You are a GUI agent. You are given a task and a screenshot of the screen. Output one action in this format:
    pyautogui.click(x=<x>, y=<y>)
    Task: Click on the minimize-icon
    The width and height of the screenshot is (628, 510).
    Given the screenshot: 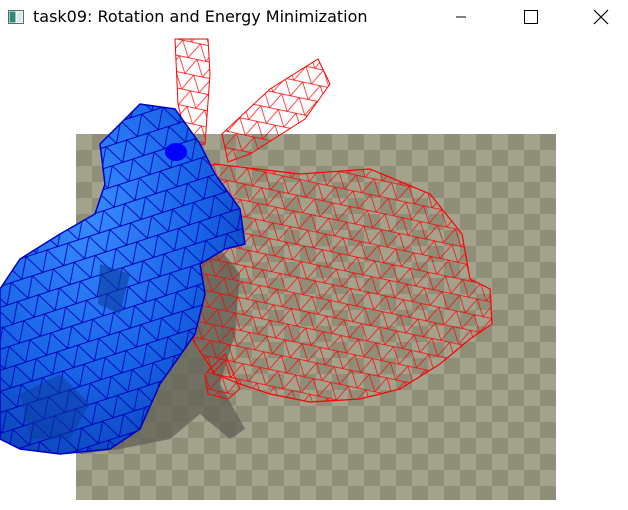 What is the action you would take?
    pyautogui.click(x=461, y=17)
    